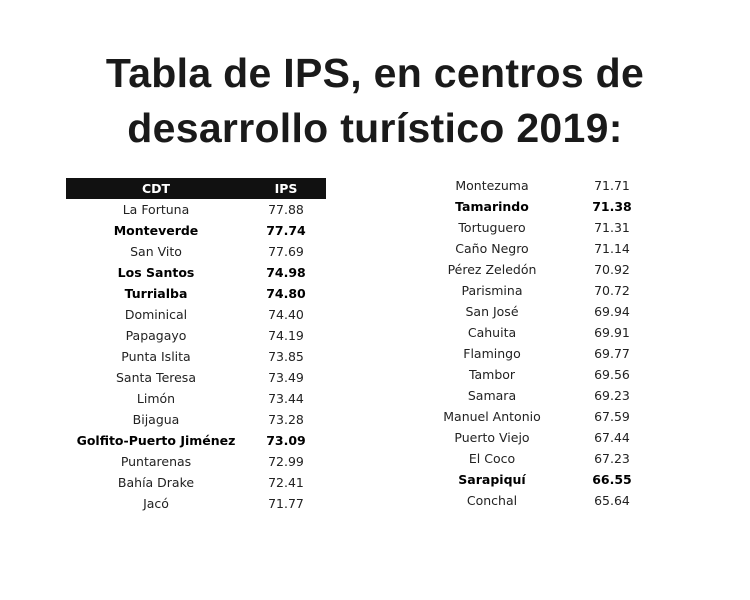  Describe the element at coordinates (196, 314) in the screenshot. I see `table-row: Dominical 74.40` at that location.